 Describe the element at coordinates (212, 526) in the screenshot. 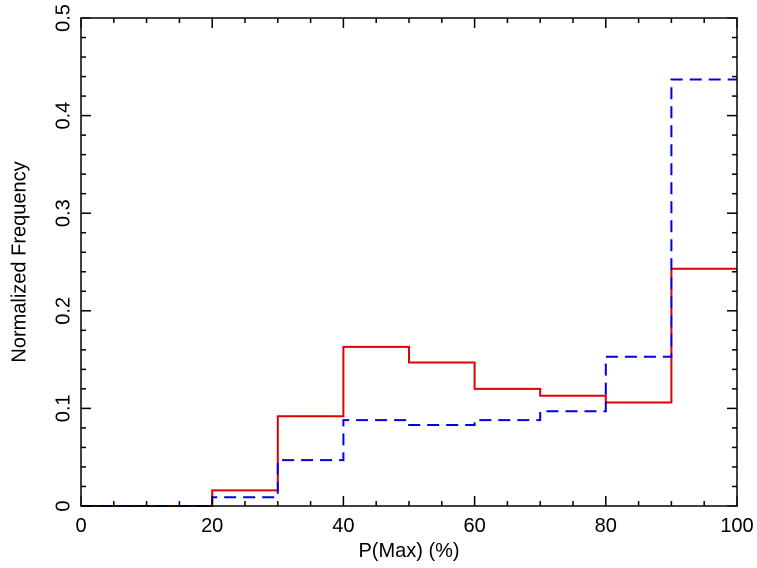

I see `x-tick-label: 20` at that location.